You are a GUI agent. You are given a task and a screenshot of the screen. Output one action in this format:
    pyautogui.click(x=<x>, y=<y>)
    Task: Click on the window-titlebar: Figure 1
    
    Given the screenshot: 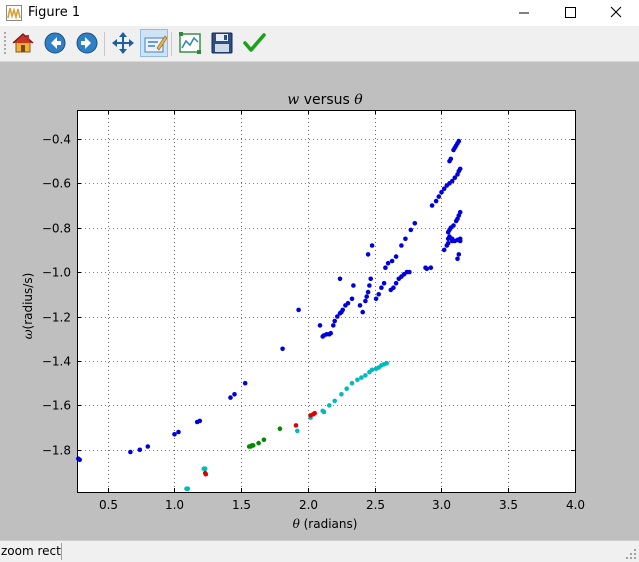 What is the action you would take?
    pyautogui.click(x=319, y=13)
    